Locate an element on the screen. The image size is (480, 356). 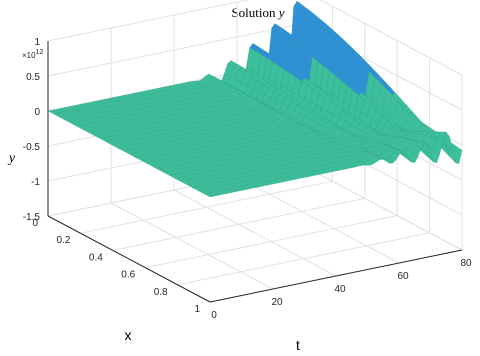
x-tick-label: 1 is located at coordinates (197, 309).